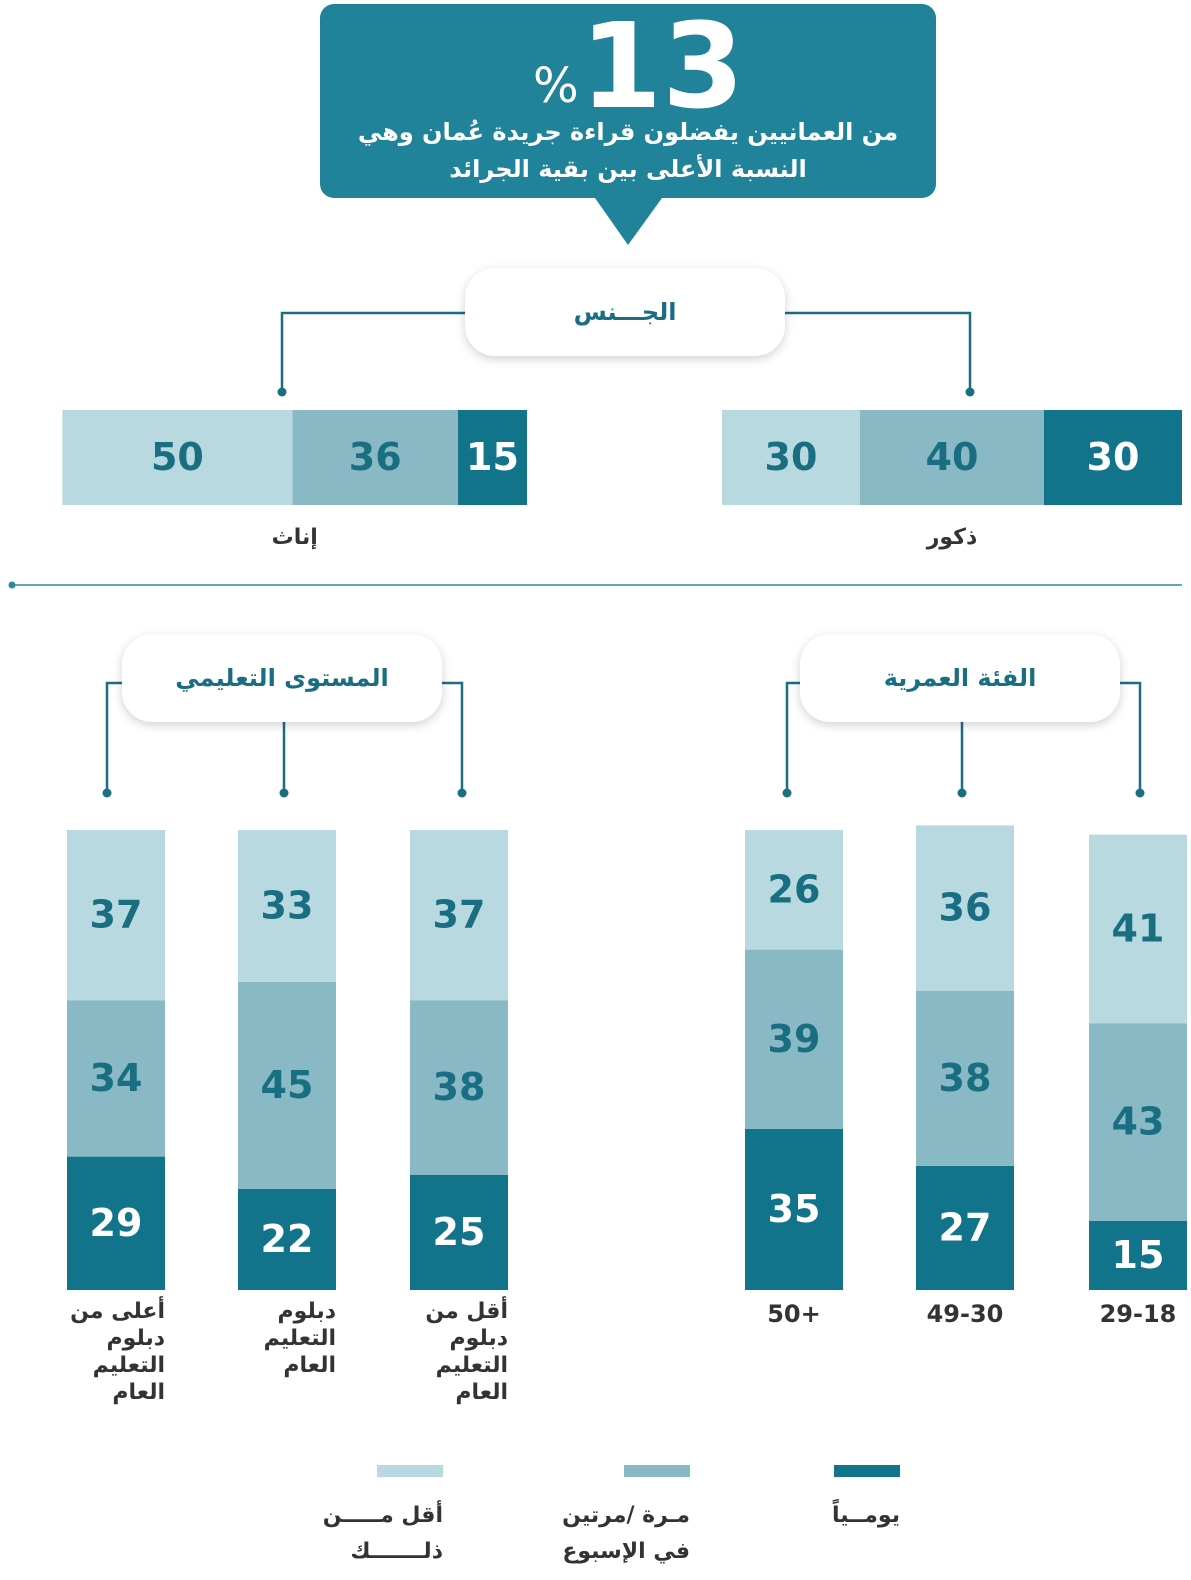  Describe the element at coordinates (625, 312) in the screenshot. I see `group-title: الجـــنس` at that location.